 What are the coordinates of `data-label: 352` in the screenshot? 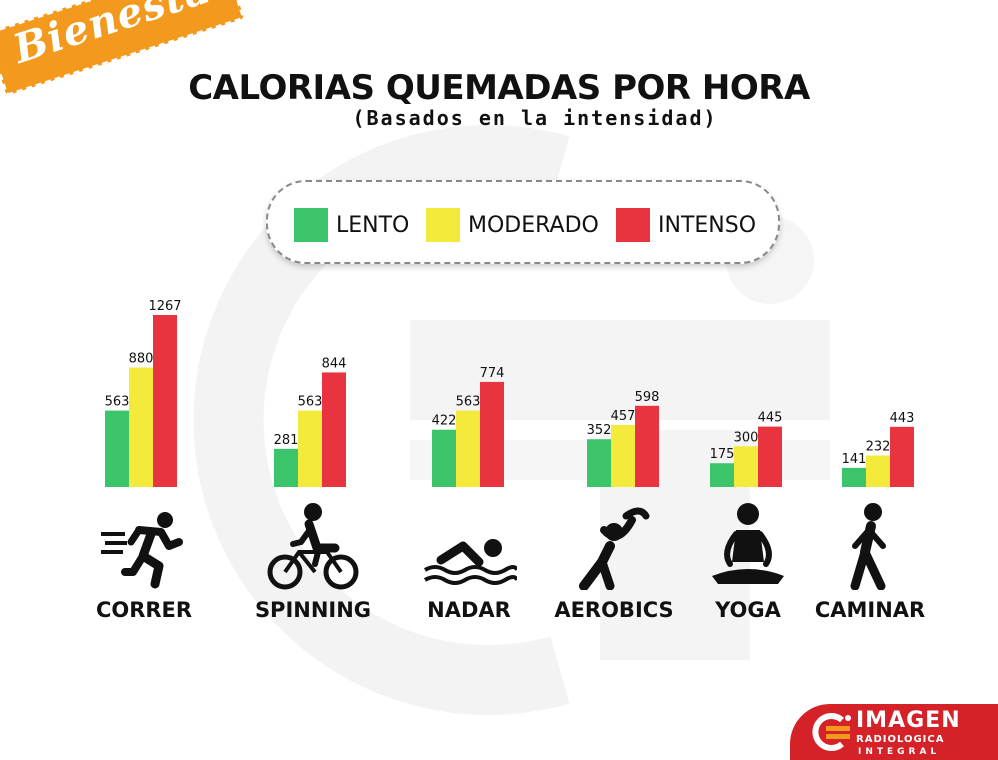 It's located at (599, 430).